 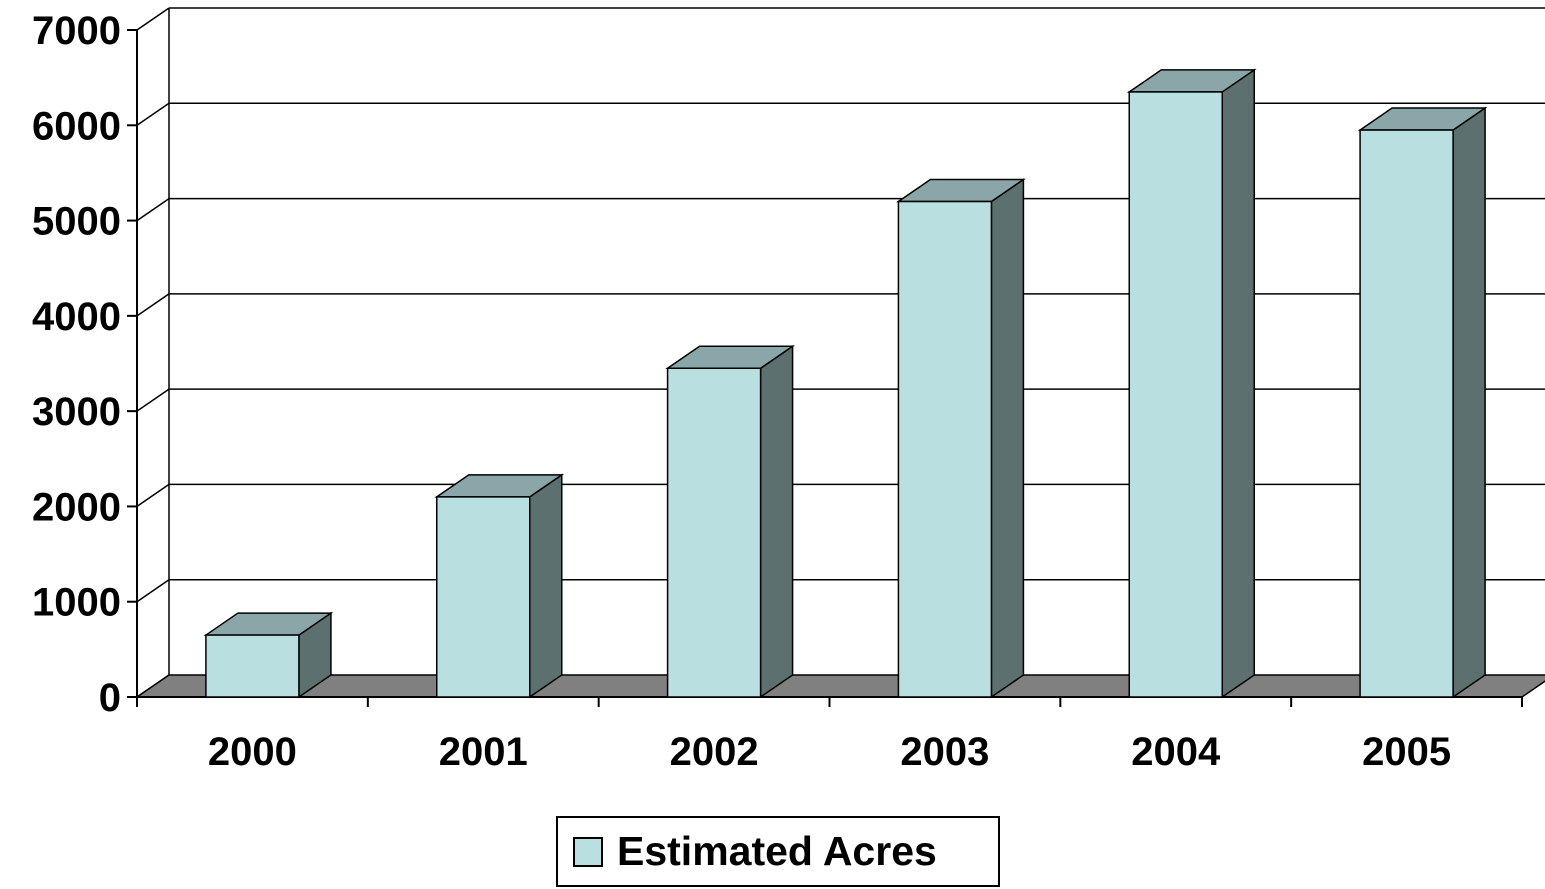 I want to click on x-tick-label: 2001, so click(x=483, y=752).